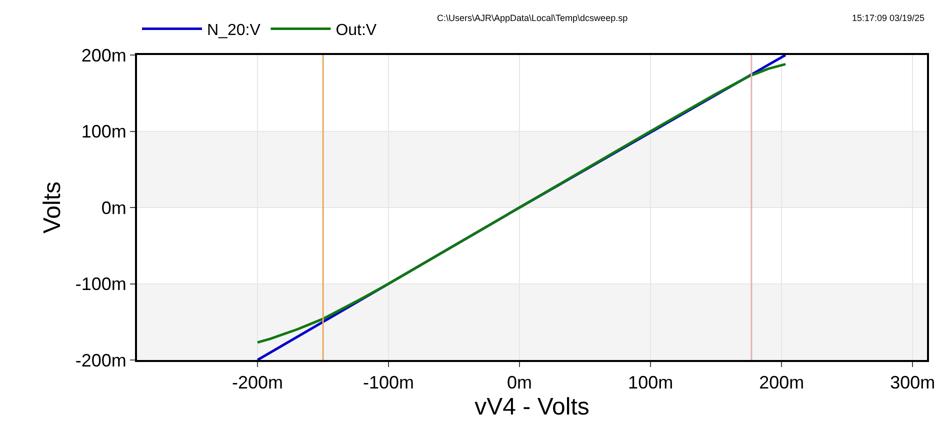 This screenshot has height=436, width=952. Describe the element at coordinates (356, 30) in the screenshot. I see `legend-label: Out:V` at that location.